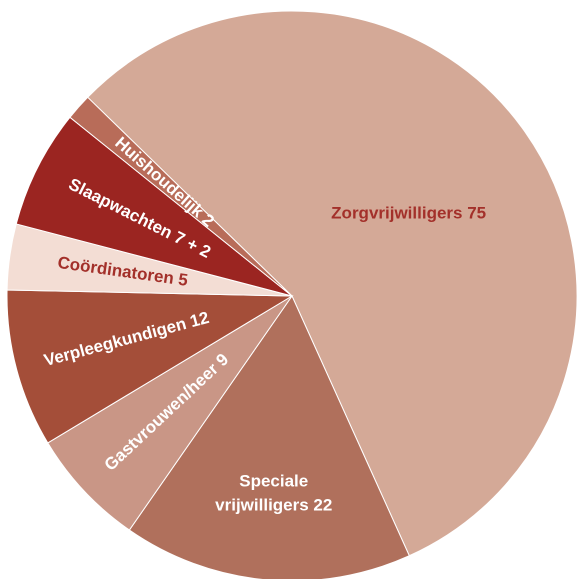 The image size is (577, 579). I want to click on slice-label: Speciale vrijwilligers 22, so click(273, 493).